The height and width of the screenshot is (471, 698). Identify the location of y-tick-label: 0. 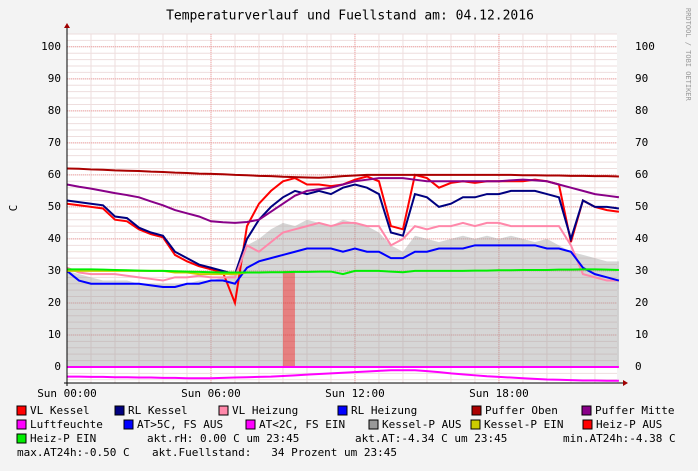
(57, 366).